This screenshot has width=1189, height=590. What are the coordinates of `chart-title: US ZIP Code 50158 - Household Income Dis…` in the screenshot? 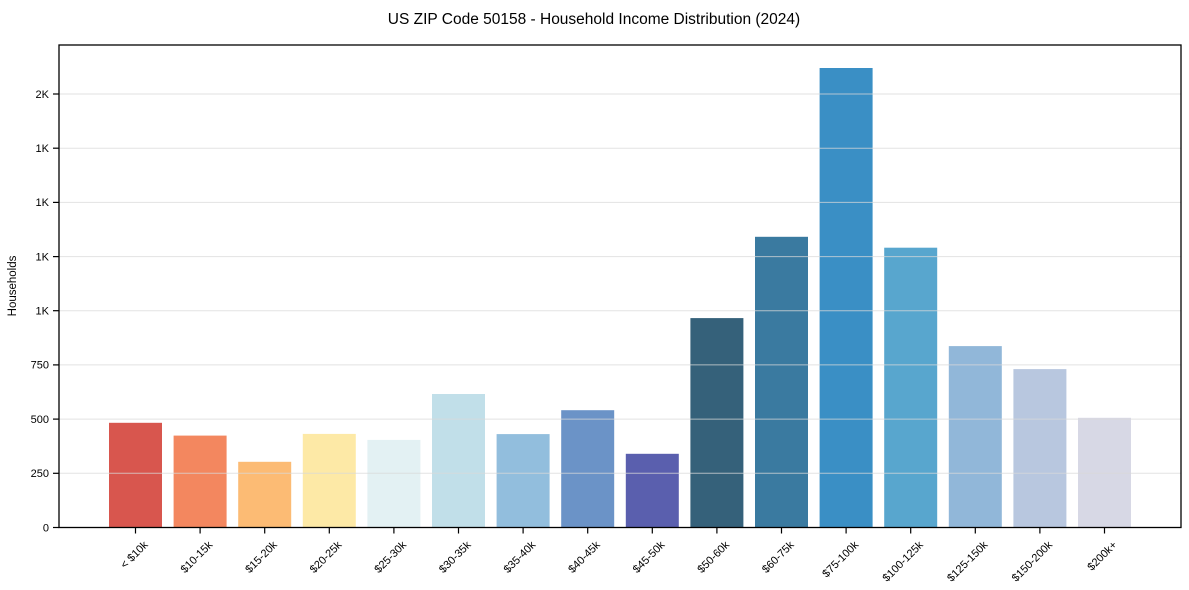 It's located at (594, 19).